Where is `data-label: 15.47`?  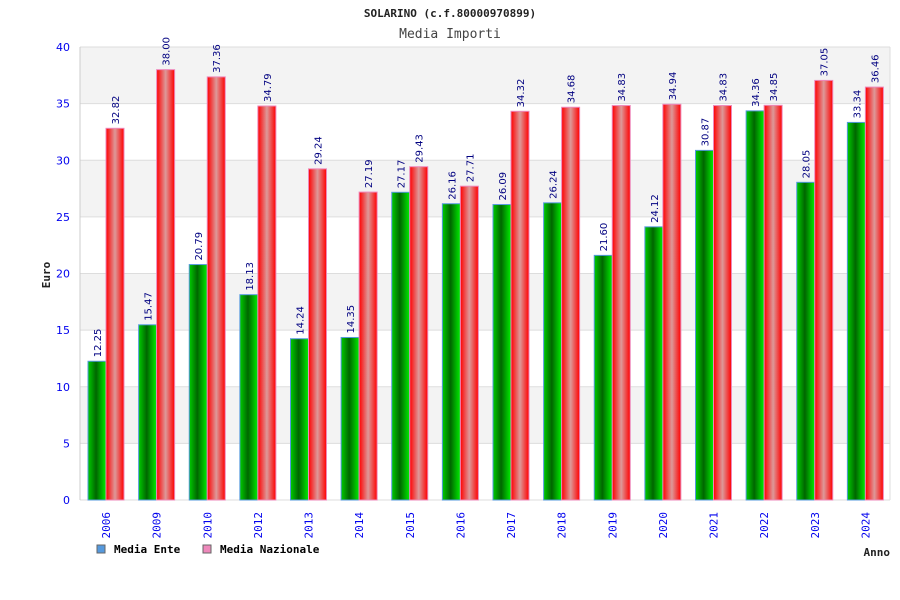
data-label: 15.47 is located at coordinates (149, 306).